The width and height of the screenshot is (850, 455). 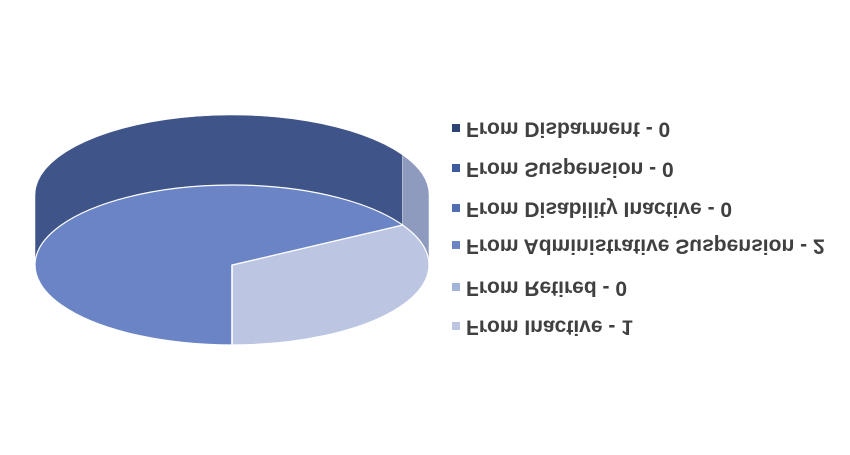 I want to click on legend-label: From Inactive - 1, so click(x=549, y=326).